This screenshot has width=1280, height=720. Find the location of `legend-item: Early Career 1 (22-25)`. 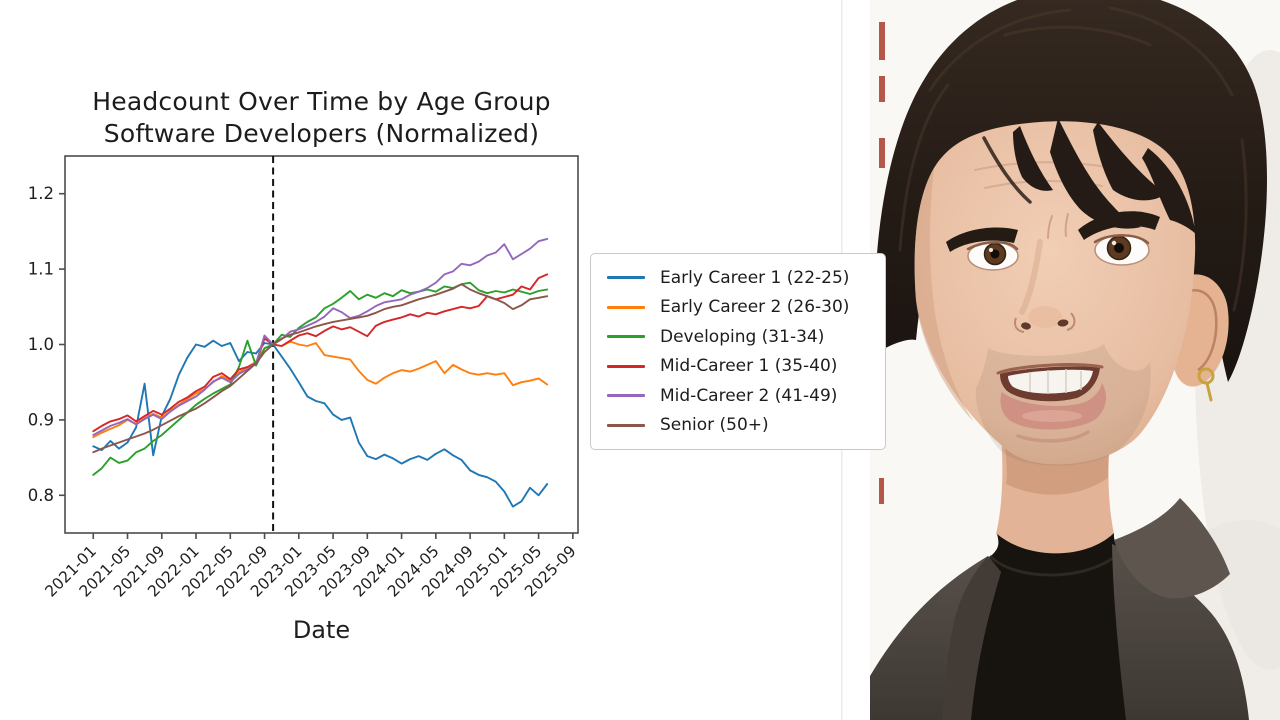

legend-item: Early Career 1 (22-25) is located at coordinates (737, 278).